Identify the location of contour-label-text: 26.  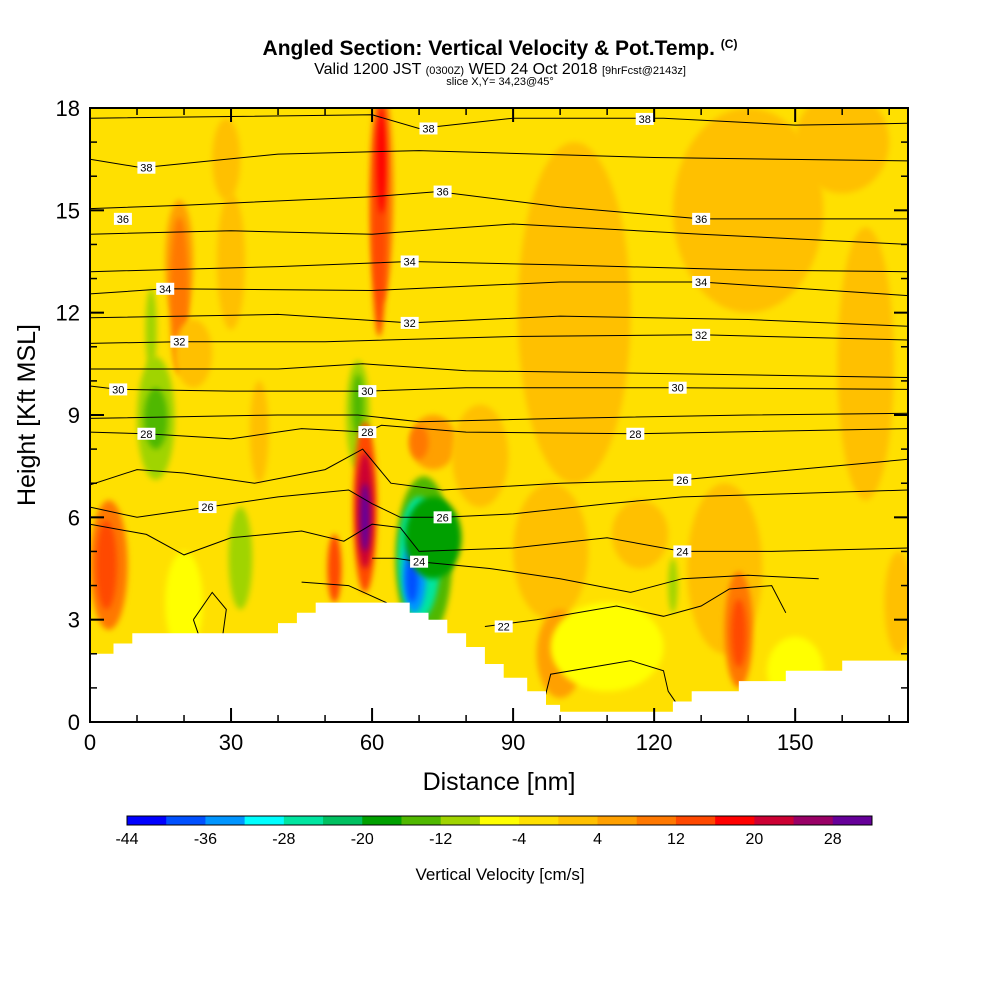
(207, 508).